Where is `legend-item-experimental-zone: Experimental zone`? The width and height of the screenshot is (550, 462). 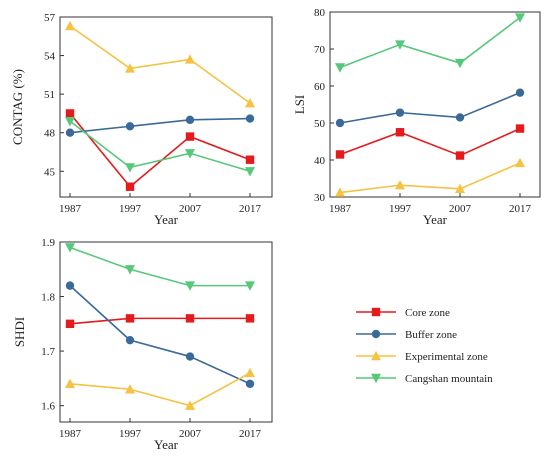 legend-item-experimental-zone: Experimental zone is located at coordinates (422, 356).